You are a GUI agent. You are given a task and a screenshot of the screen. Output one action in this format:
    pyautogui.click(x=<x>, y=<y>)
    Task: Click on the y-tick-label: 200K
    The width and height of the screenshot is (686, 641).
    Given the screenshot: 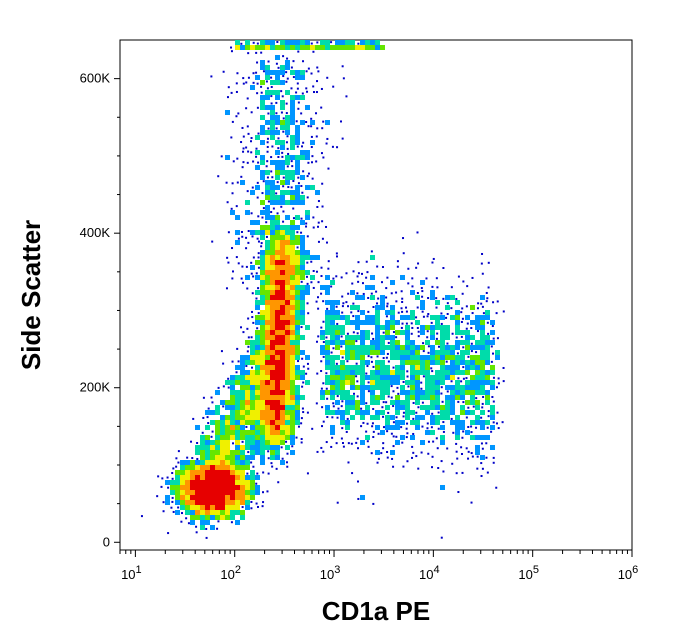 What is the action you would take?
    pyautogui.click(x=95, y=387)
    